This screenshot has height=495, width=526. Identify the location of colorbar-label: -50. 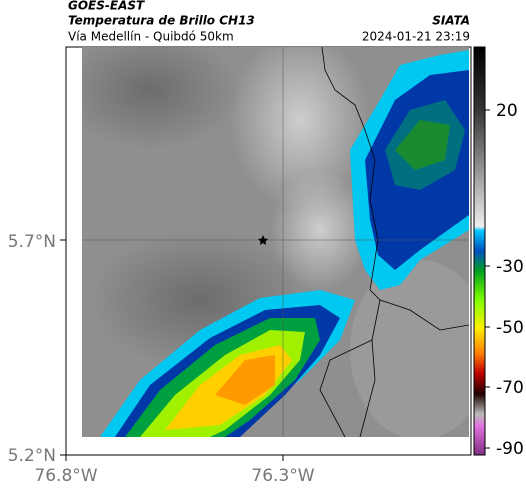
(510, 328).